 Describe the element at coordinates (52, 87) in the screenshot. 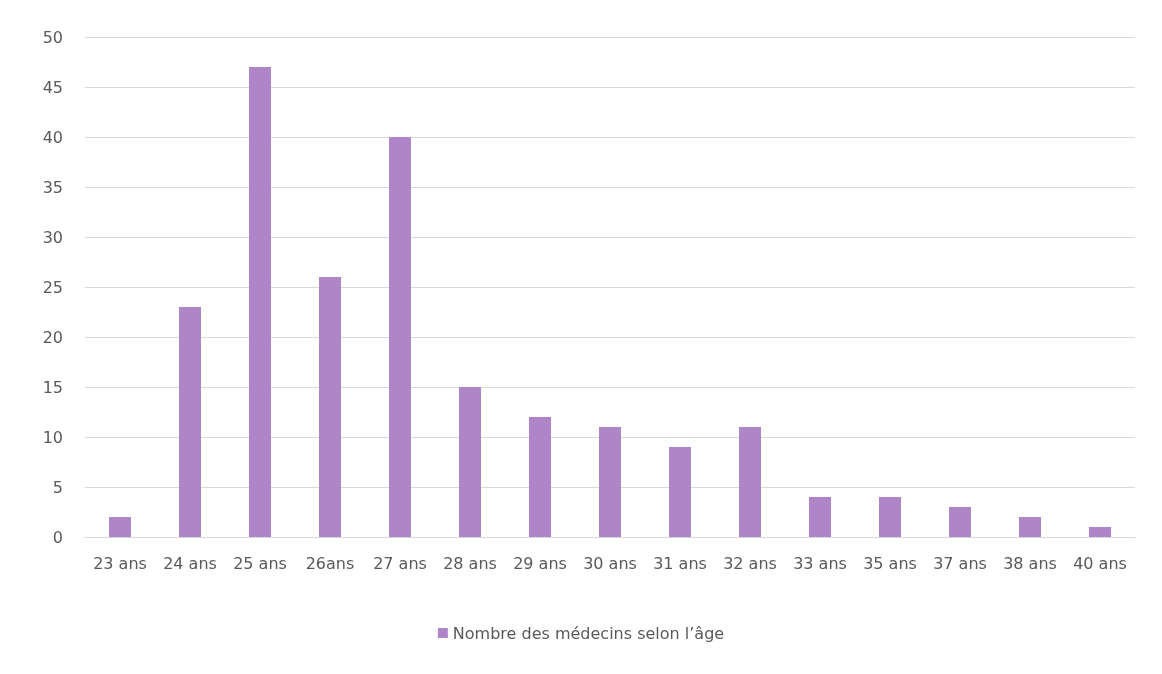

I see `y-tick-label: 45` at that location.